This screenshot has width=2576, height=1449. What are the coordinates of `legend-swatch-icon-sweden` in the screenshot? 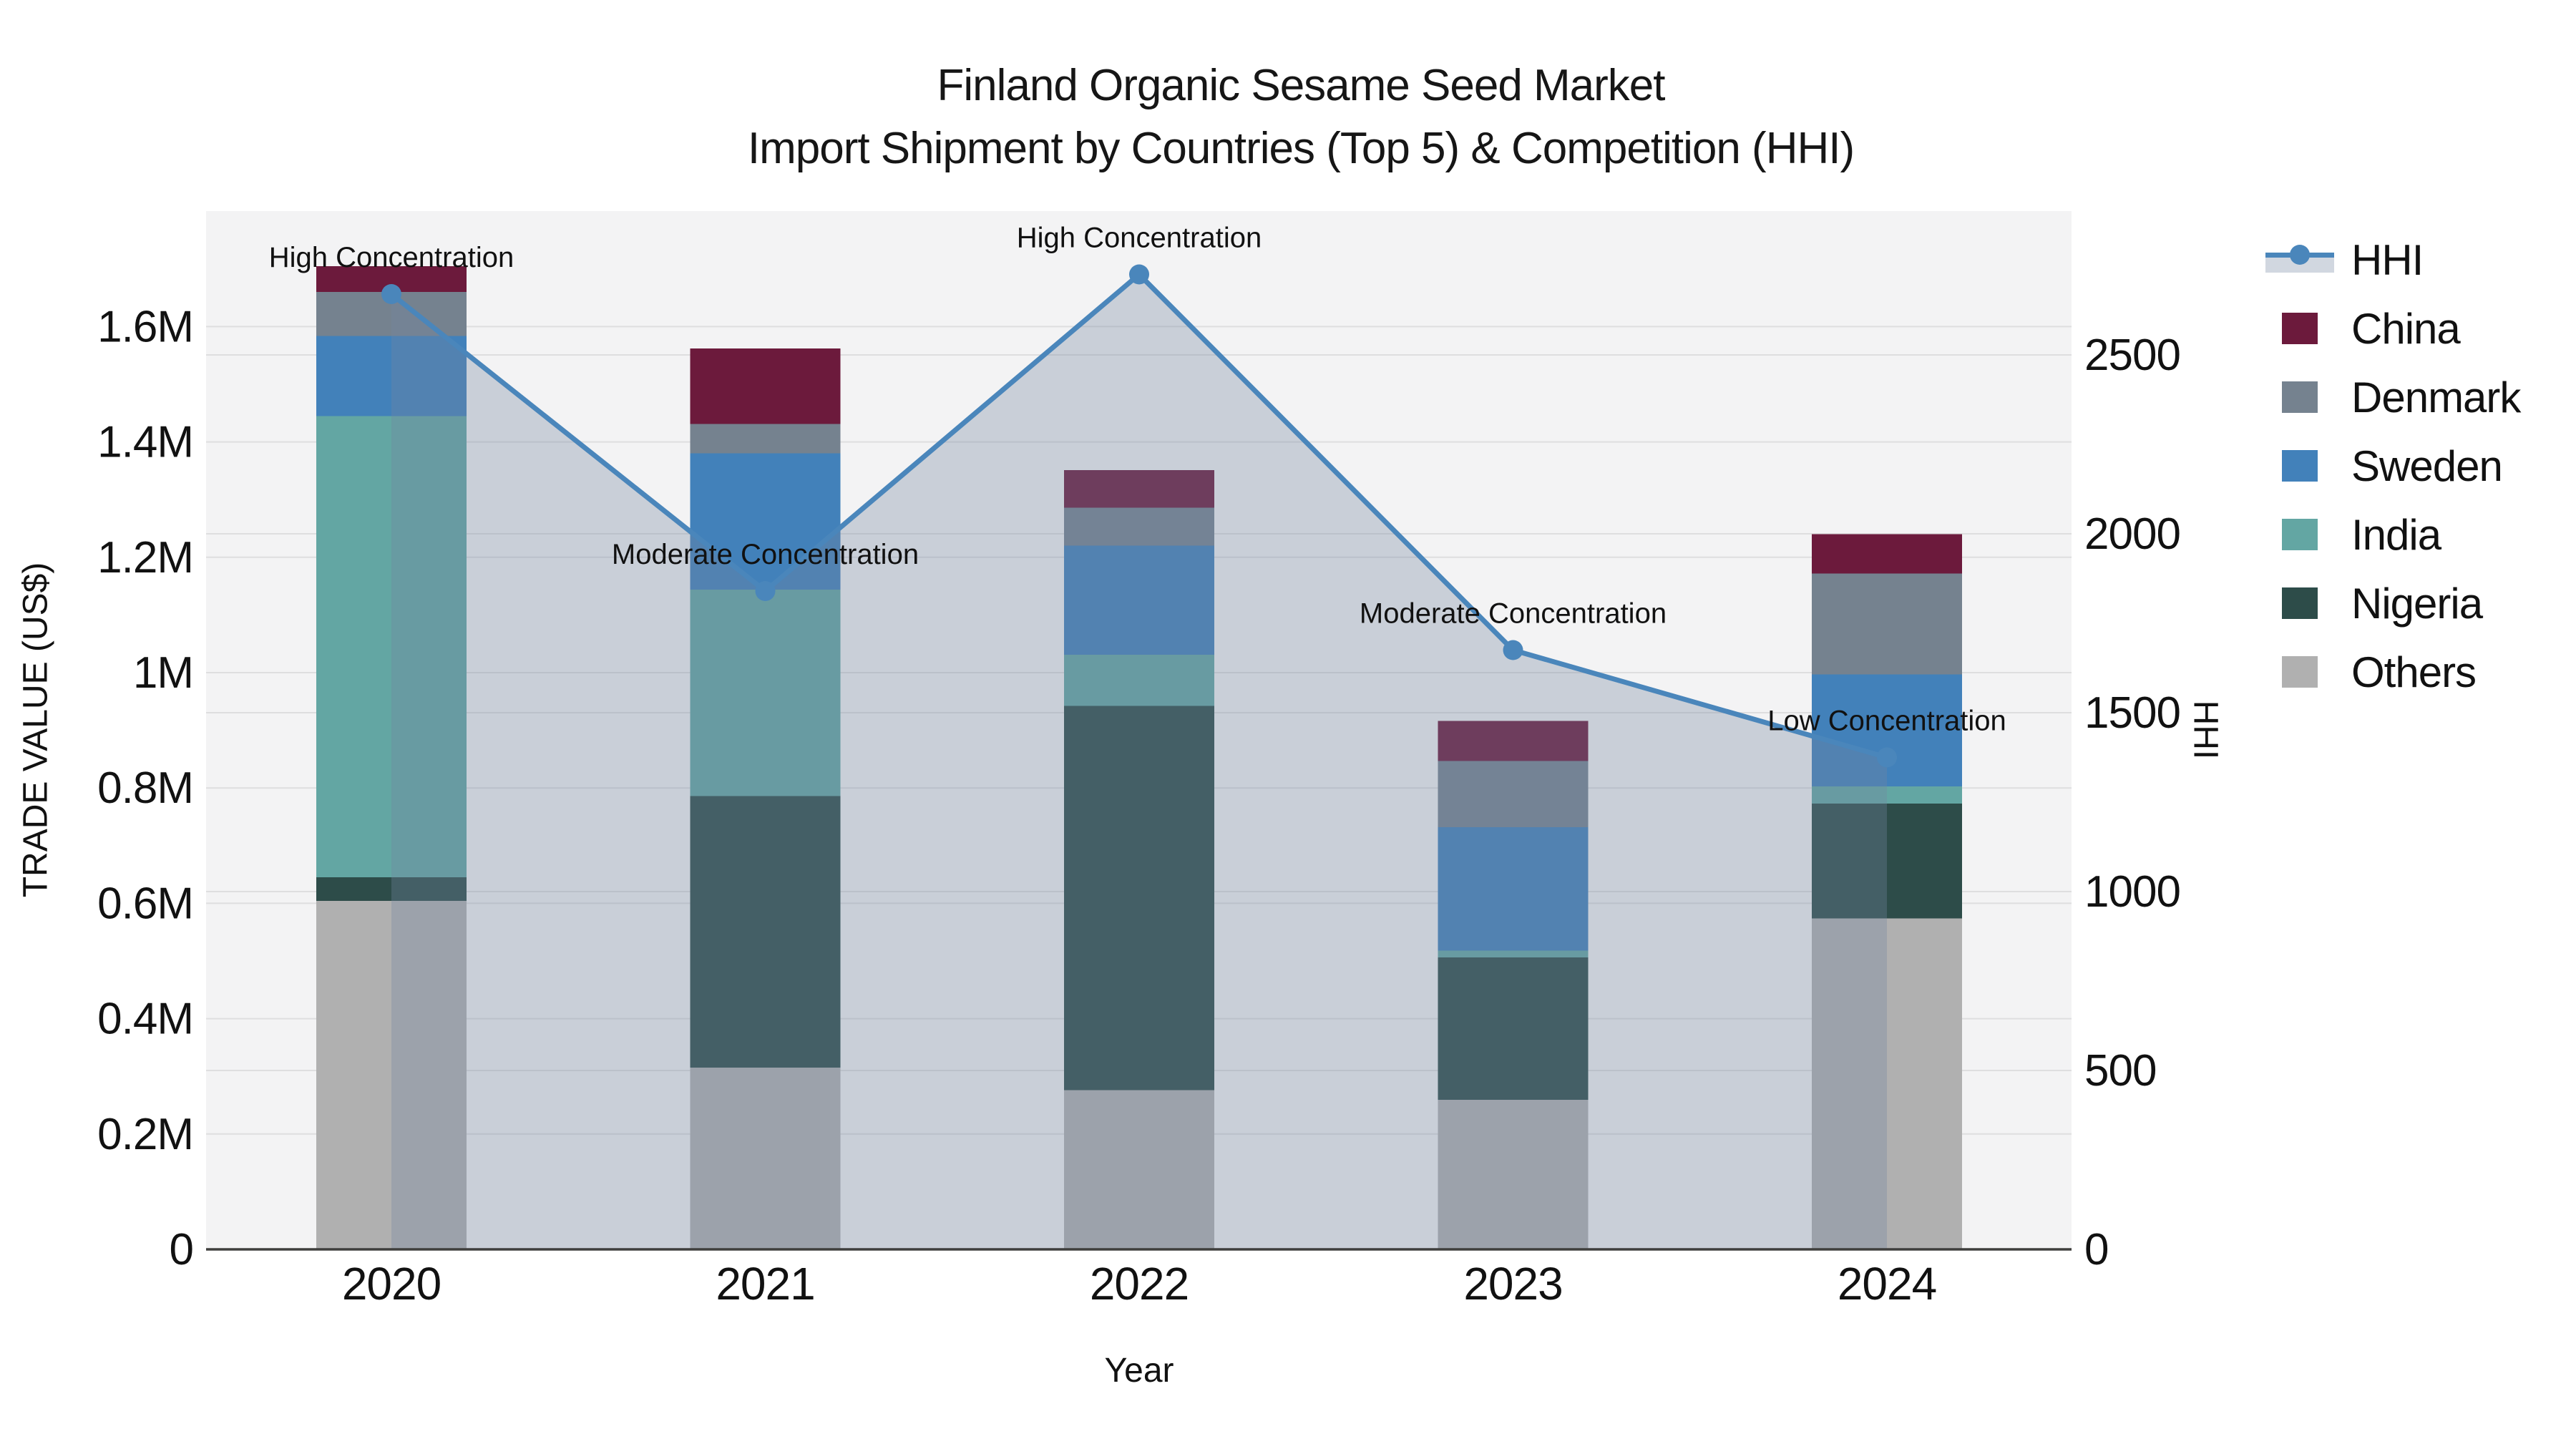 It's located at (2299, 466).